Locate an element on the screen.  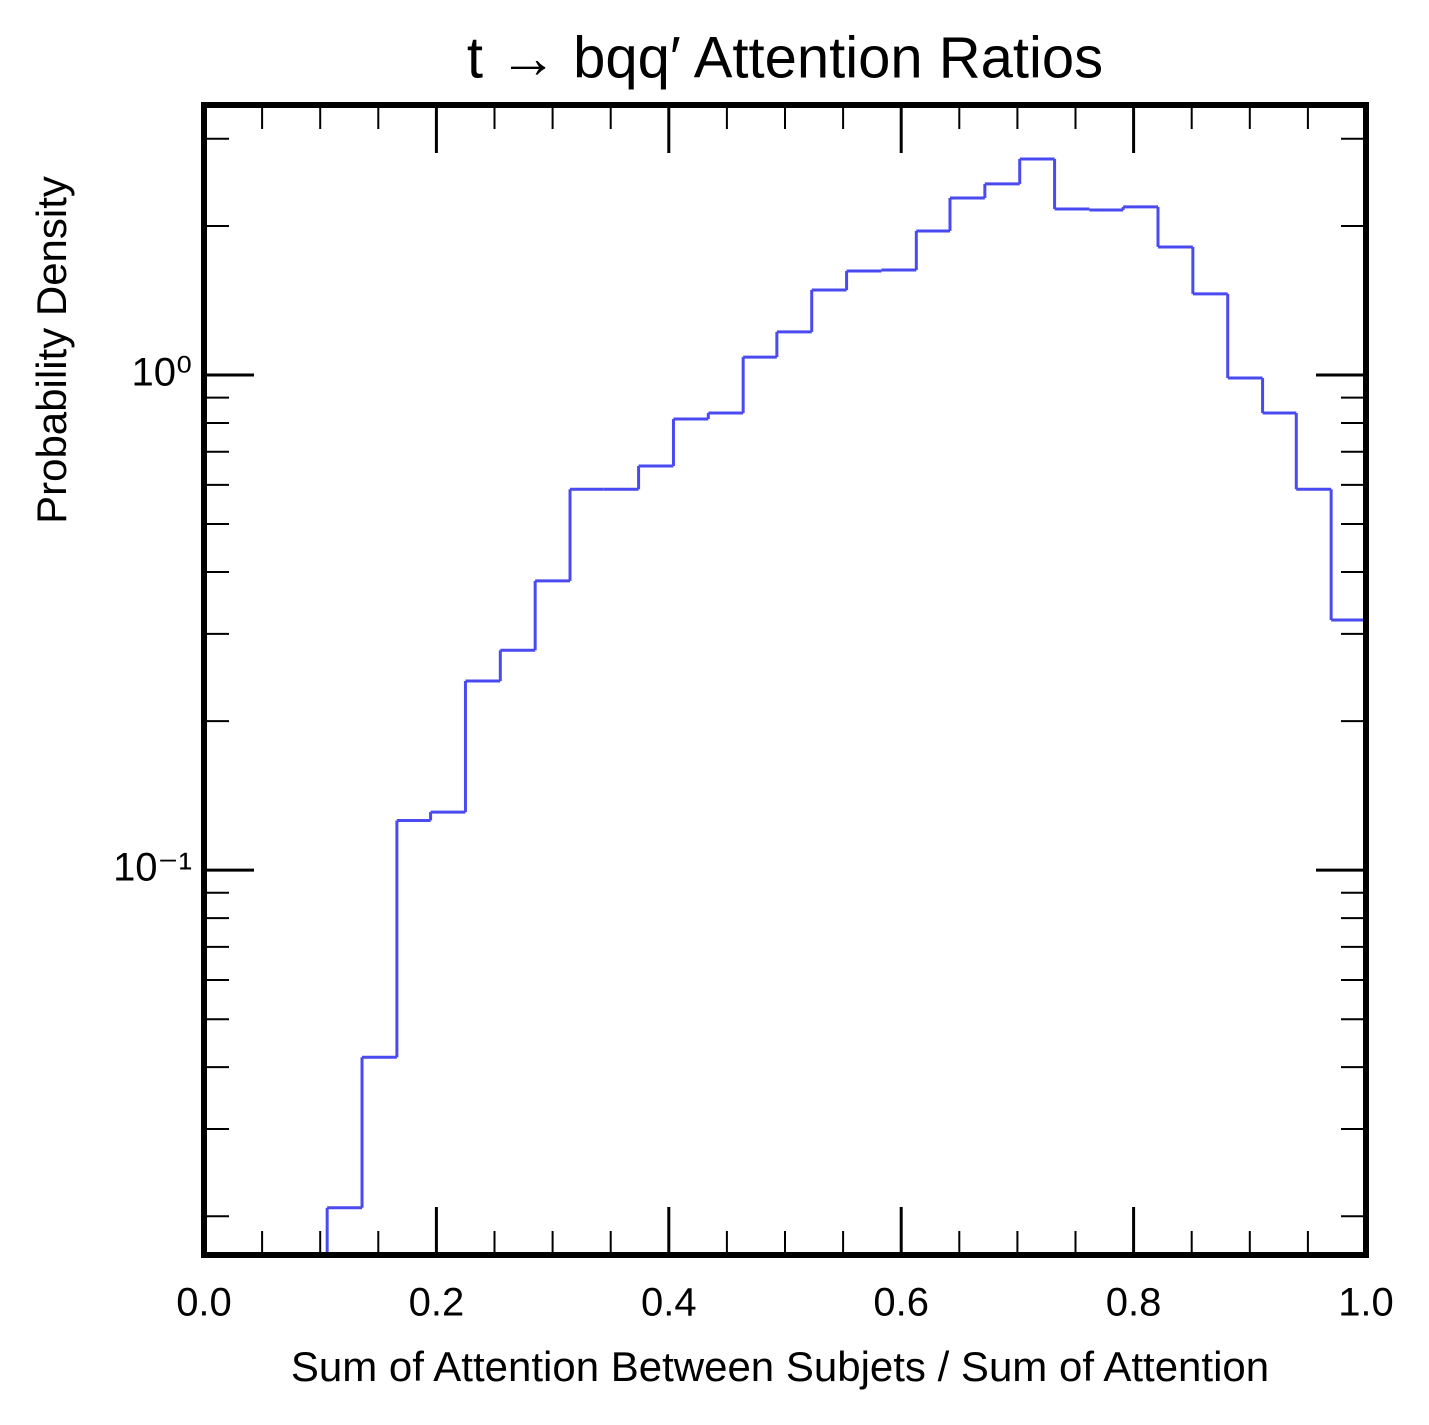
x-tick-label: 1.0 is located at coordinates (1366, 1303).